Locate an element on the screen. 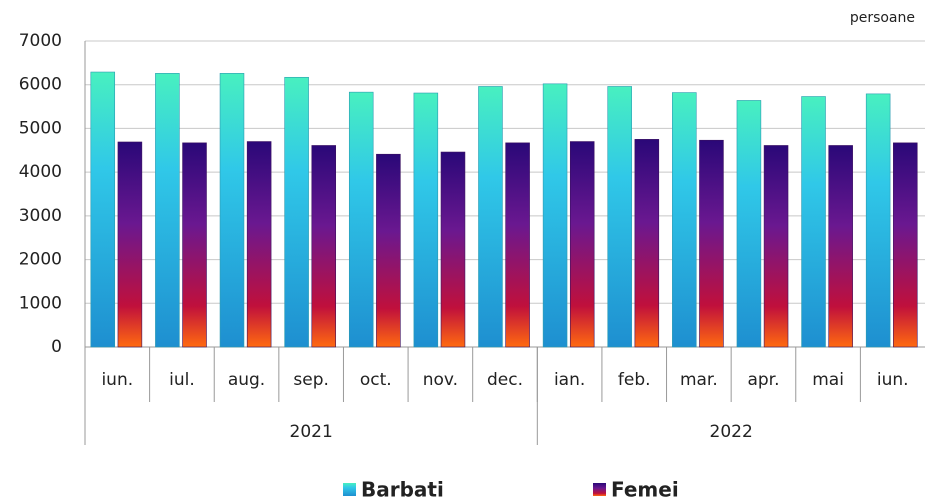 This screenshot has width=925, height=503. y-tick-label: 1000 is located at coordinates (40, 303).